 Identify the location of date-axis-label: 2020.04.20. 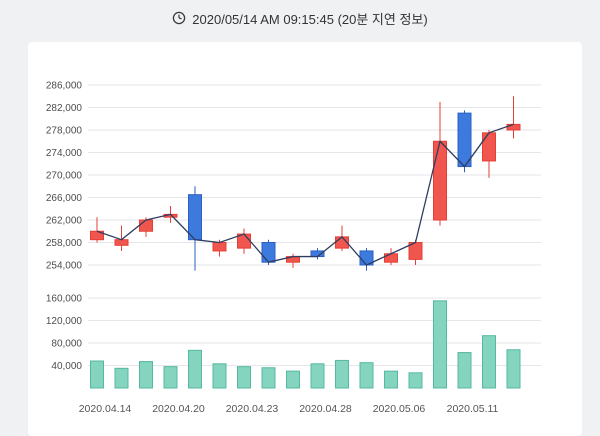
(178, 409).